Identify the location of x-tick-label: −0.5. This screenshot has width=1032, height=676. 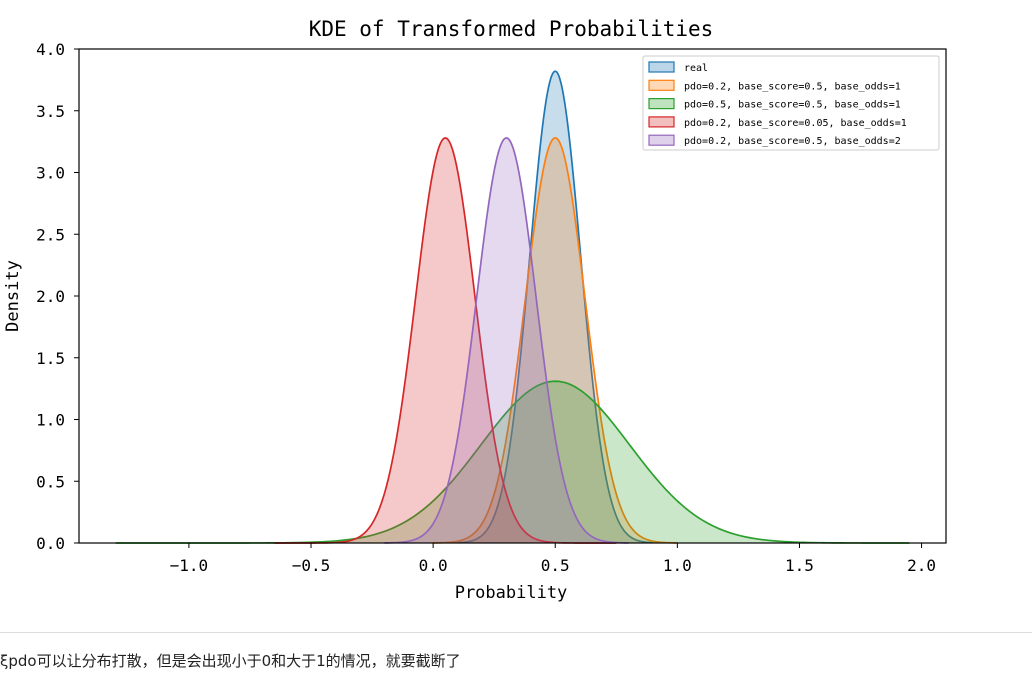
(311, 565).